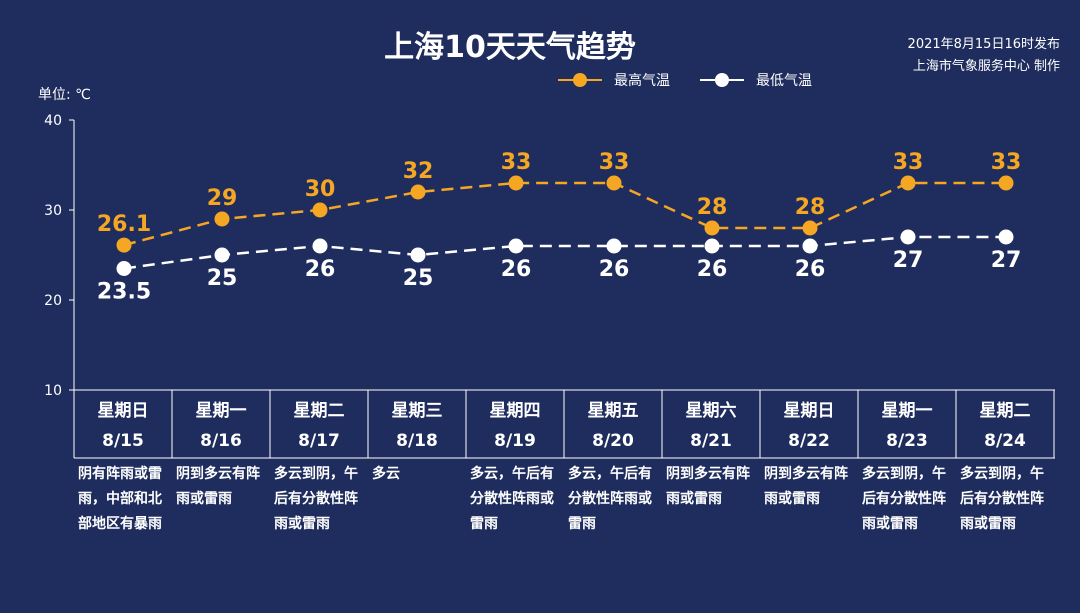 The image size is (1080, 613). Describe the element at coordinates (984, 56) in the screenshot. I see `publish-info: 2021年8月15日16时发布 上海市气象服务中心 制作` at that location.